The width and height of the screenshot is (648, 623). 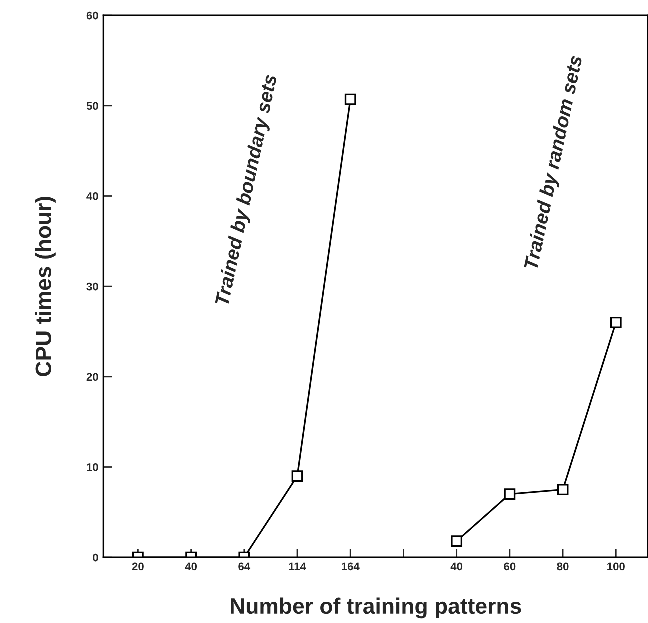 What do you see at coordinates (297, 566) in the screenshot?
I see `x-tick-label: 114` at bounding box center [297, 566].